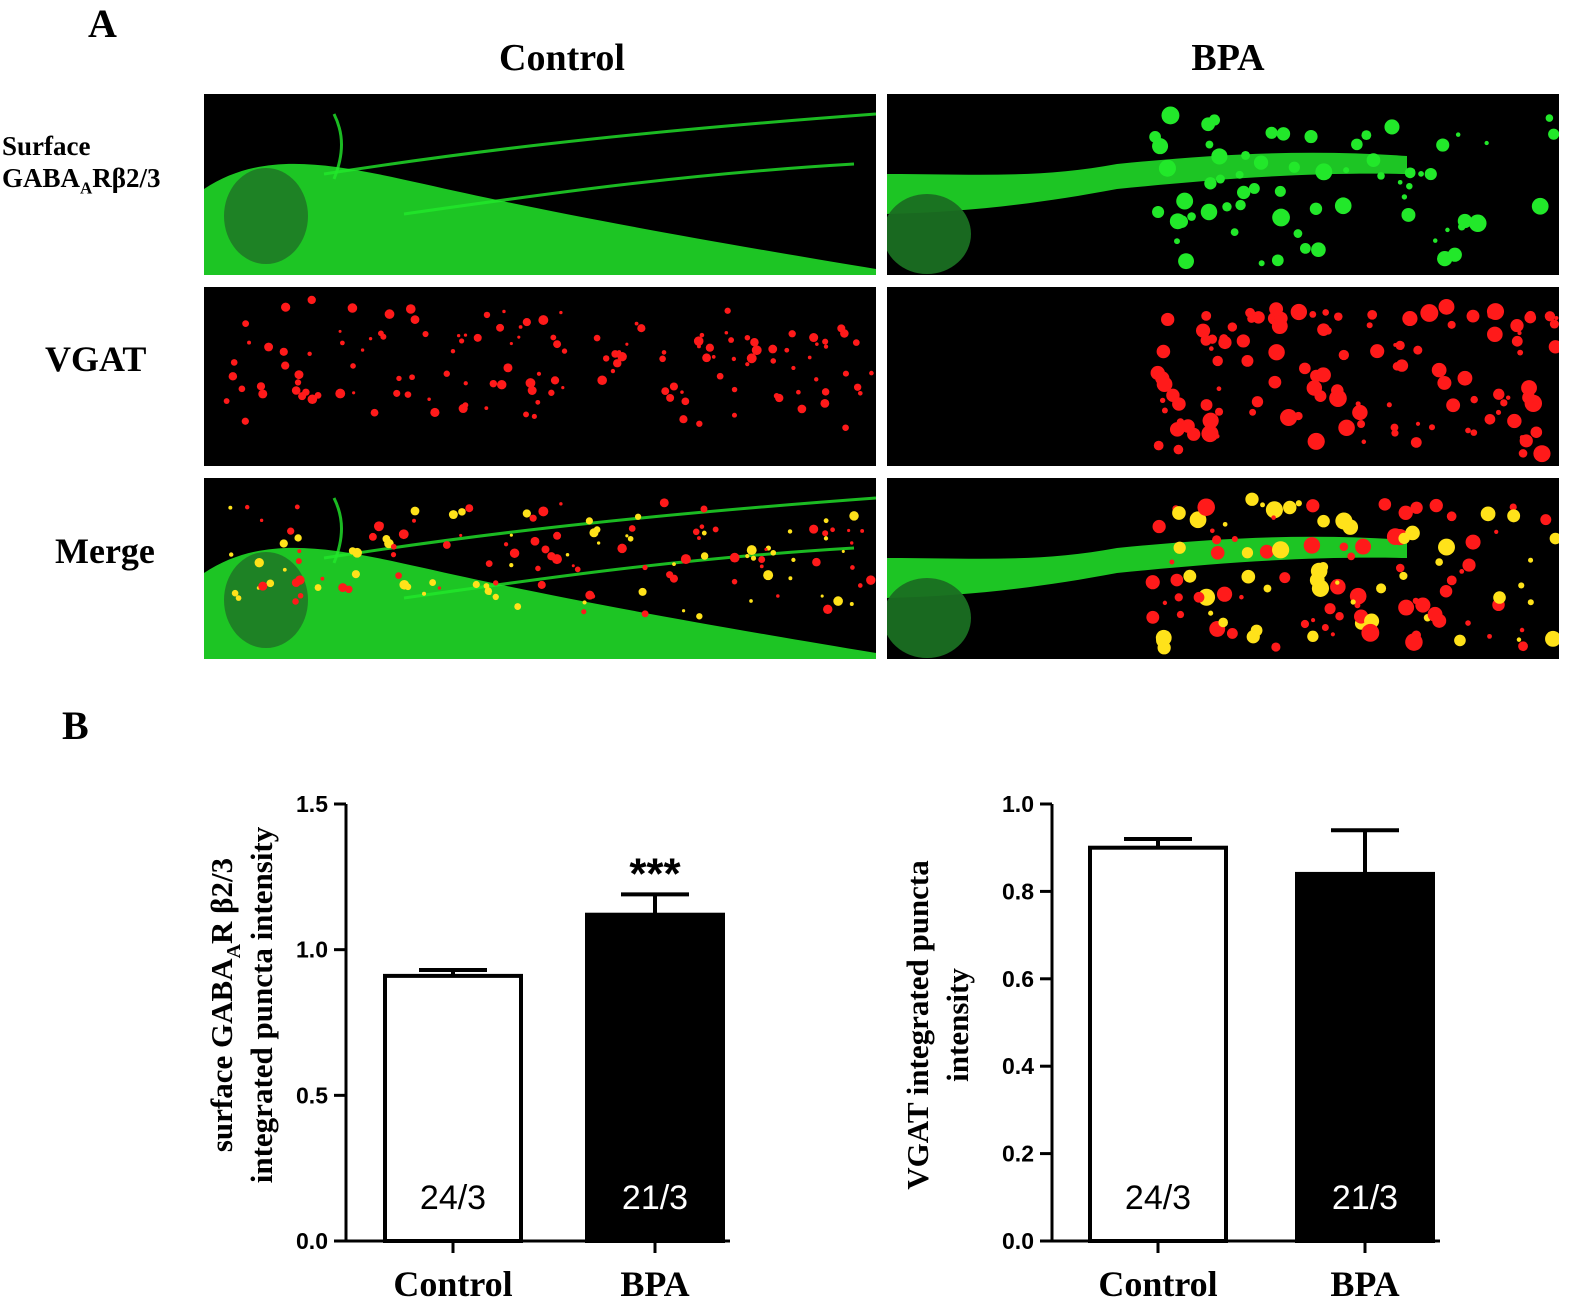  What do you see at coordinates (221, 901) in the screenshot?
I see `y-axis-label-part: R β2/3` at bounding box center [221, 901].